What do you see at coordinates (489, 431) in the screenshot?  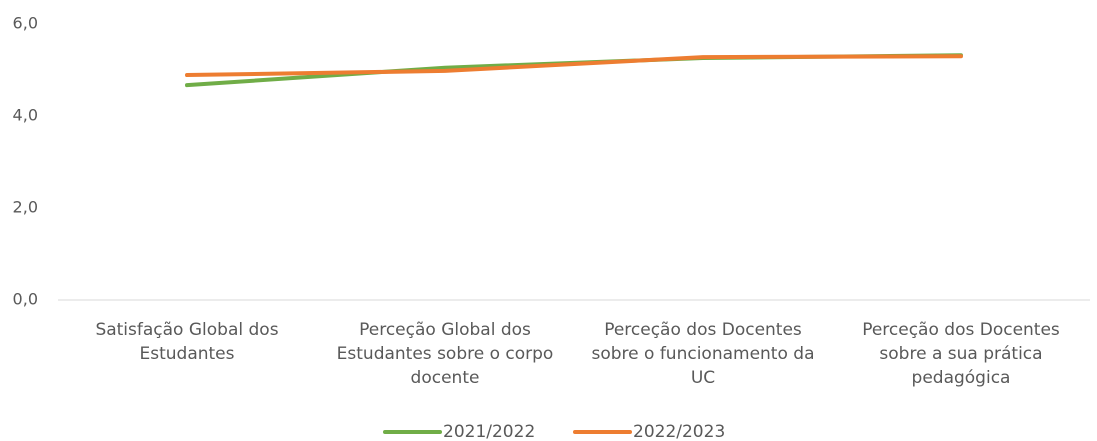 I see `legend-label: 2021/2022` at bounding box center [489, 431].